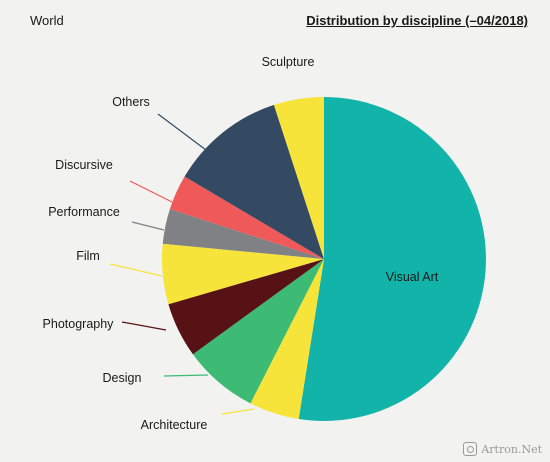 The height and width of the screenshot is (462, 550). I want to click on region-label: World, so click(47, 20).